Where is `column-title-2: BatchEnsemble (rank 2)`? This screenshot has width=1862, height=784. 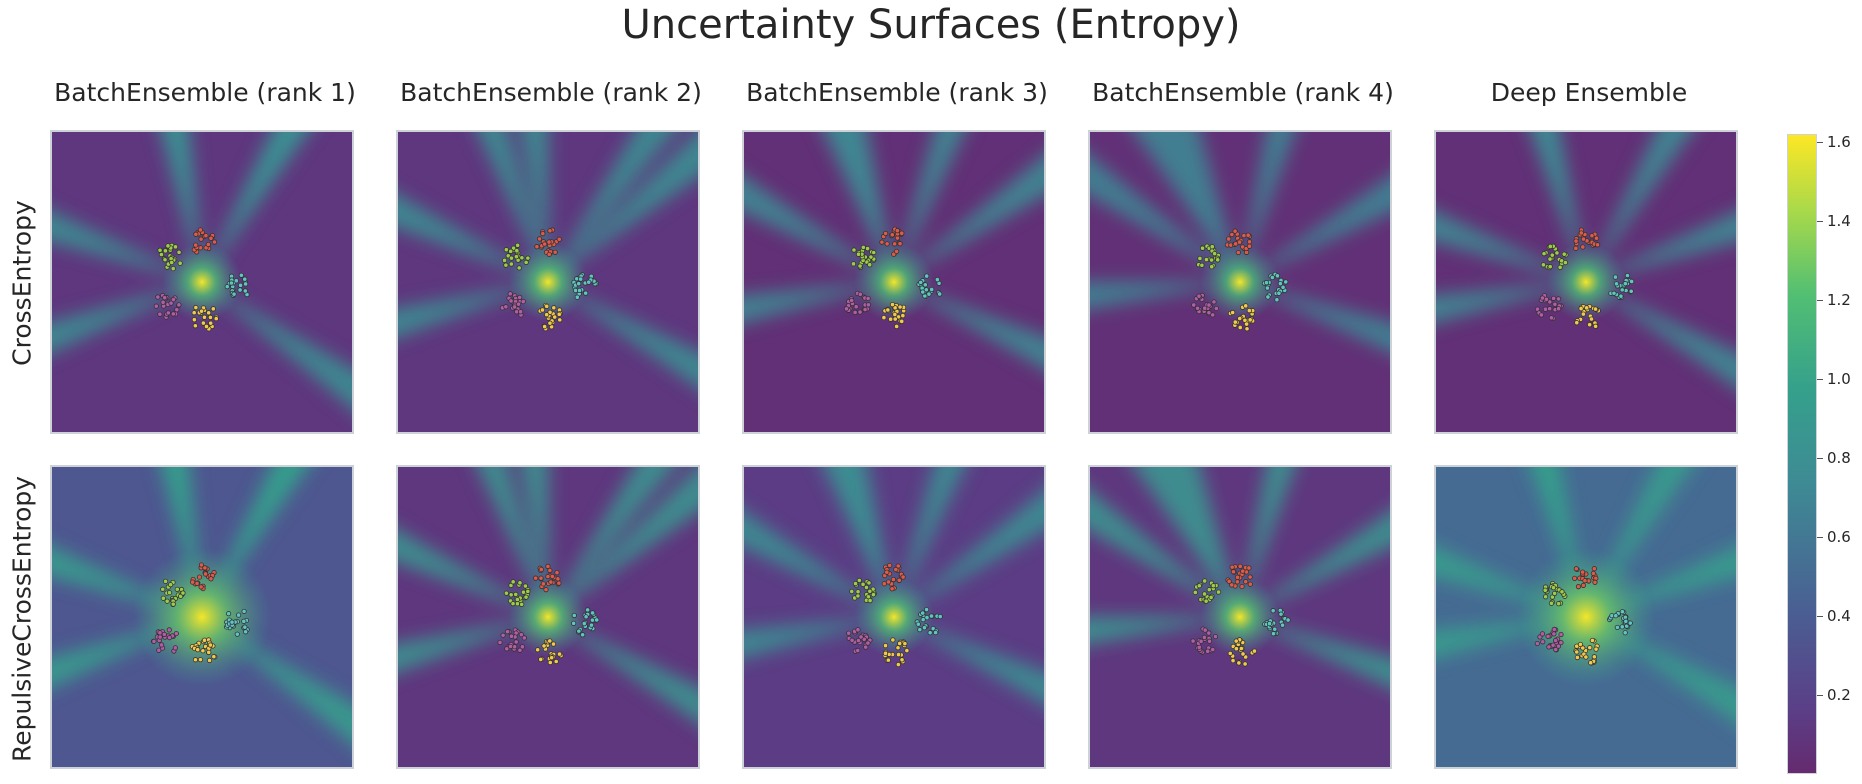 column-title-2: BatchEnsemble (rank 2) is located at coordinates (551, 92).